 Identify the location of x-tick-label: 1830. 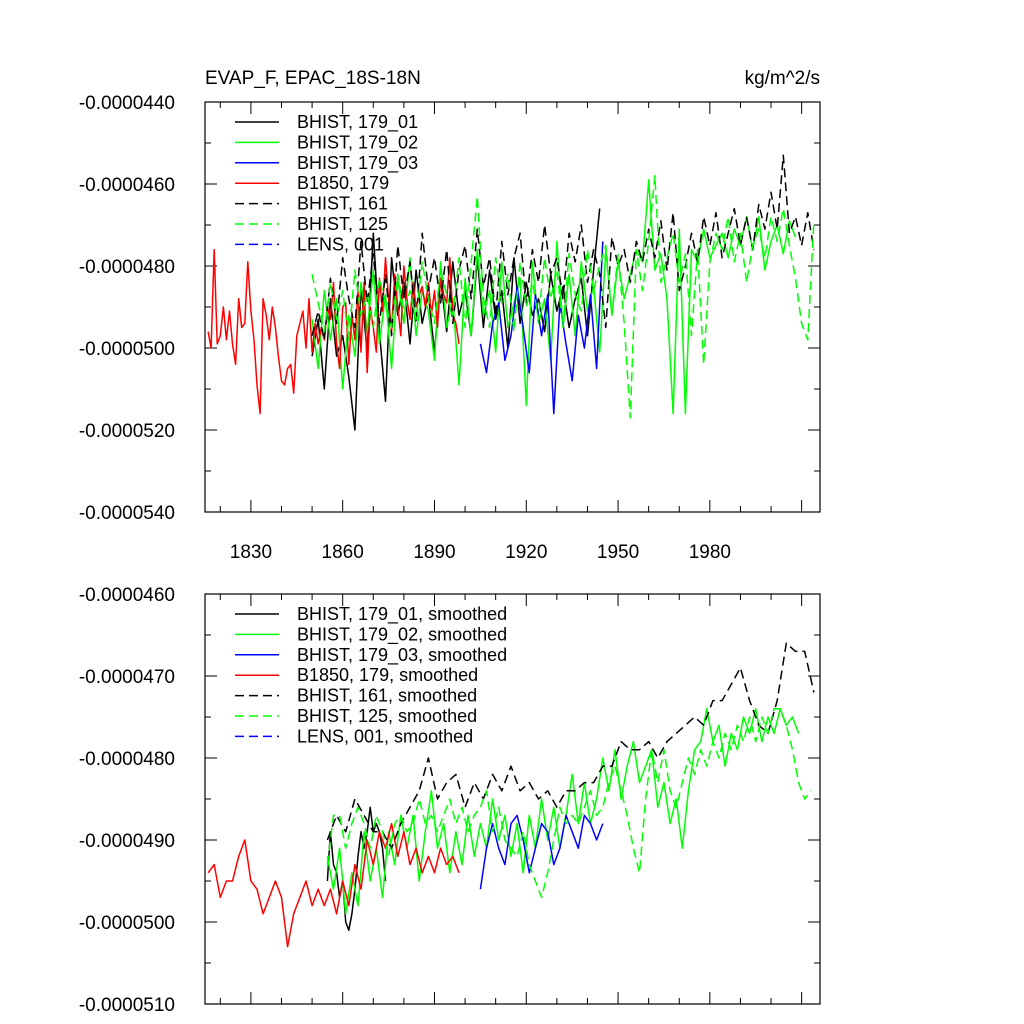
(251, 552).